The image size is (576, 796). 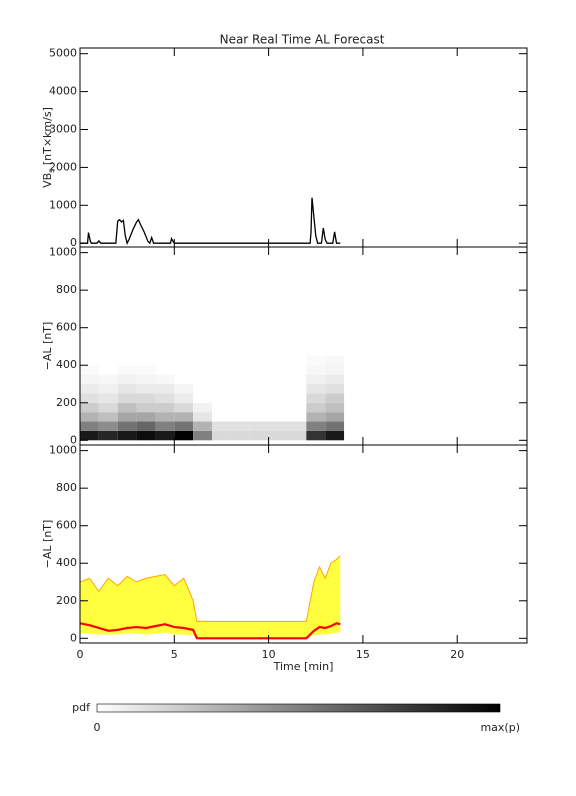 What do you see at coordinates (500, 727) in the screenshot?
I see `colorbar-max: max(p)` at bounding box center [500, 727].